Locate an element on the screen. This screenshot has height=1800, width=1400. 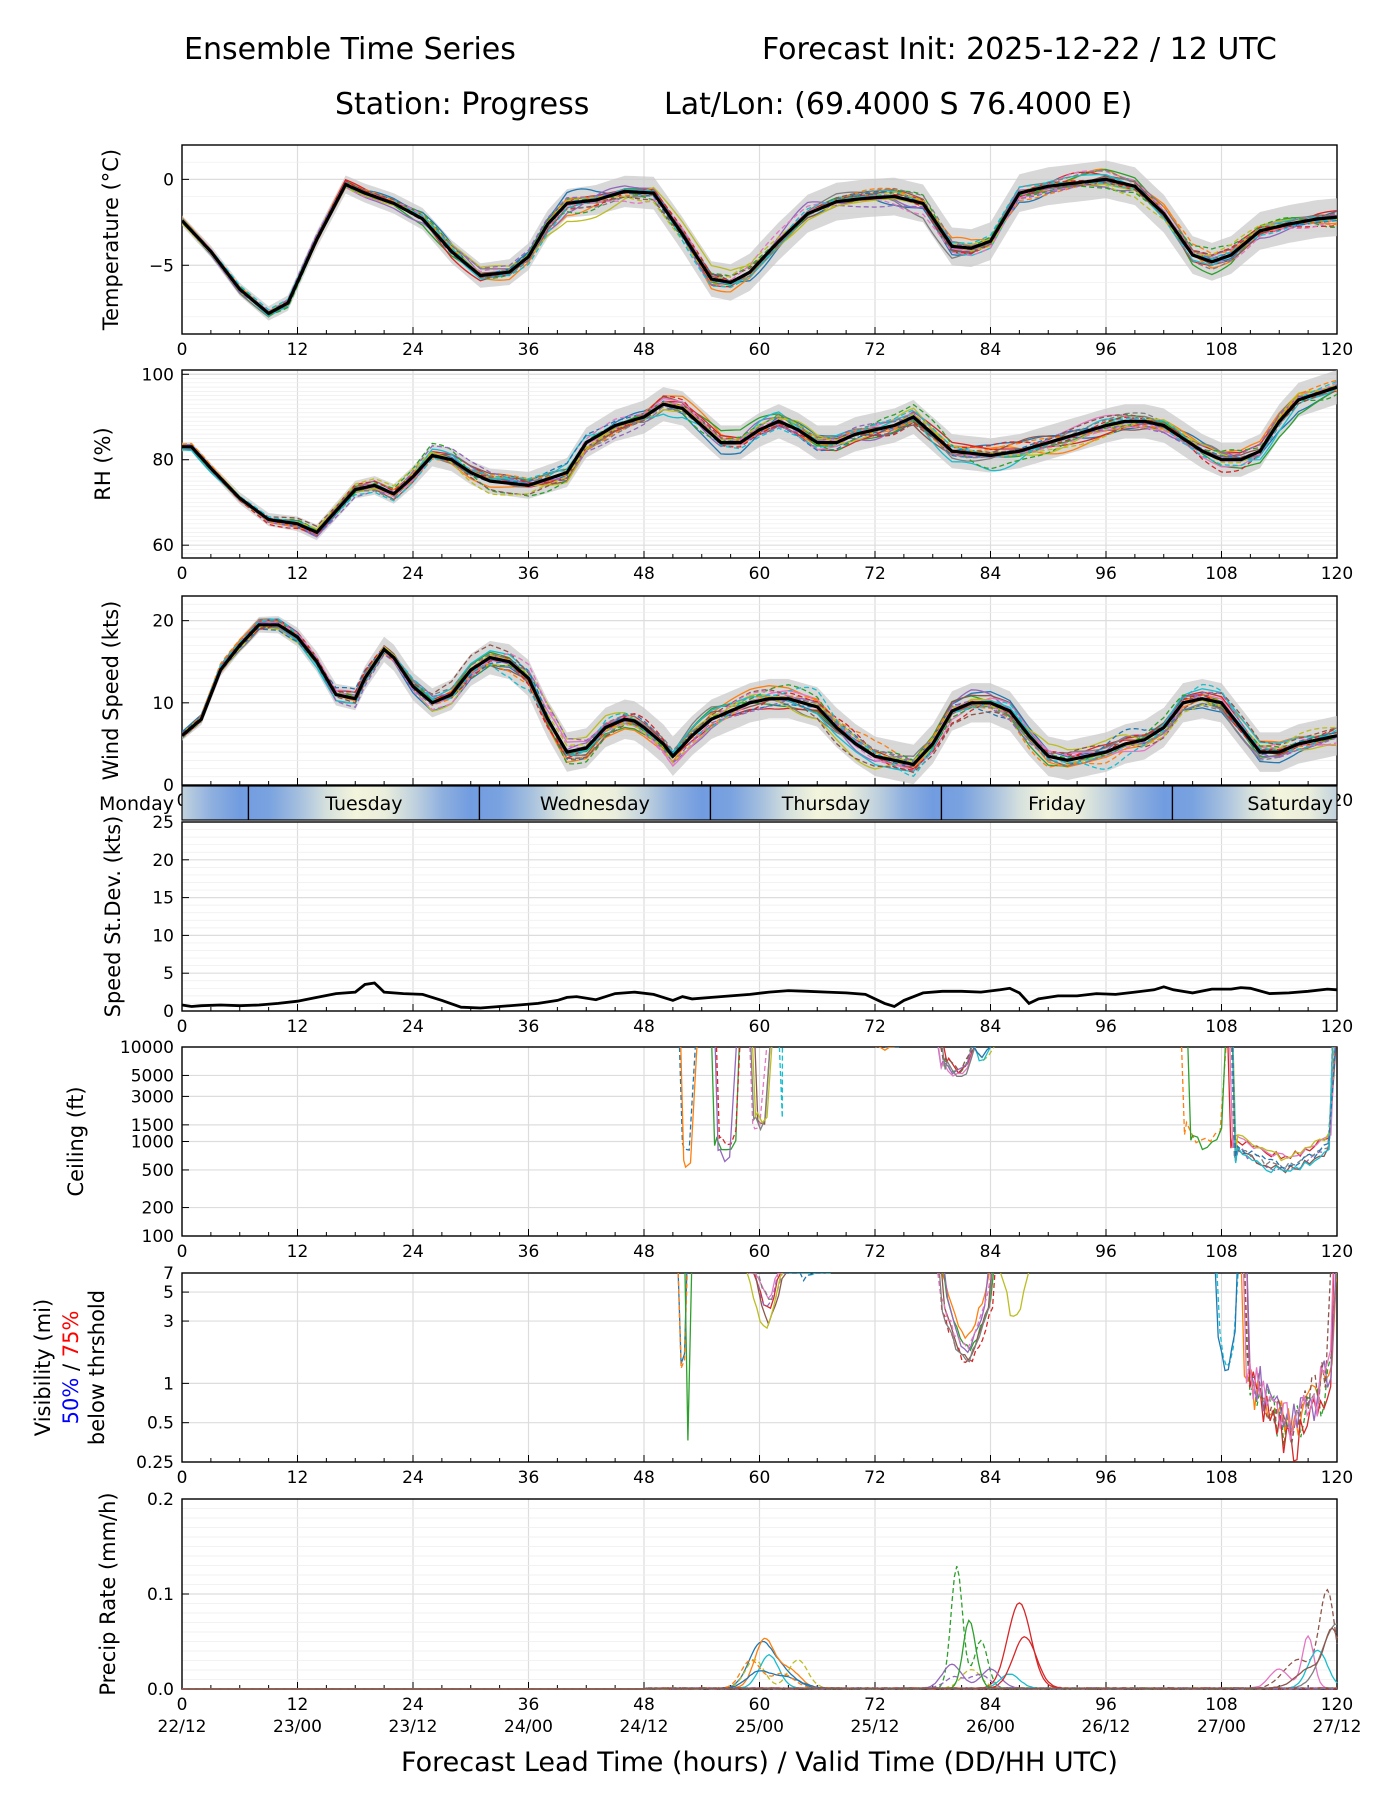
forecast-init-label: Forecast Init: 2025-12-22 / 12 UTC is located at coordinates (1019, 49).